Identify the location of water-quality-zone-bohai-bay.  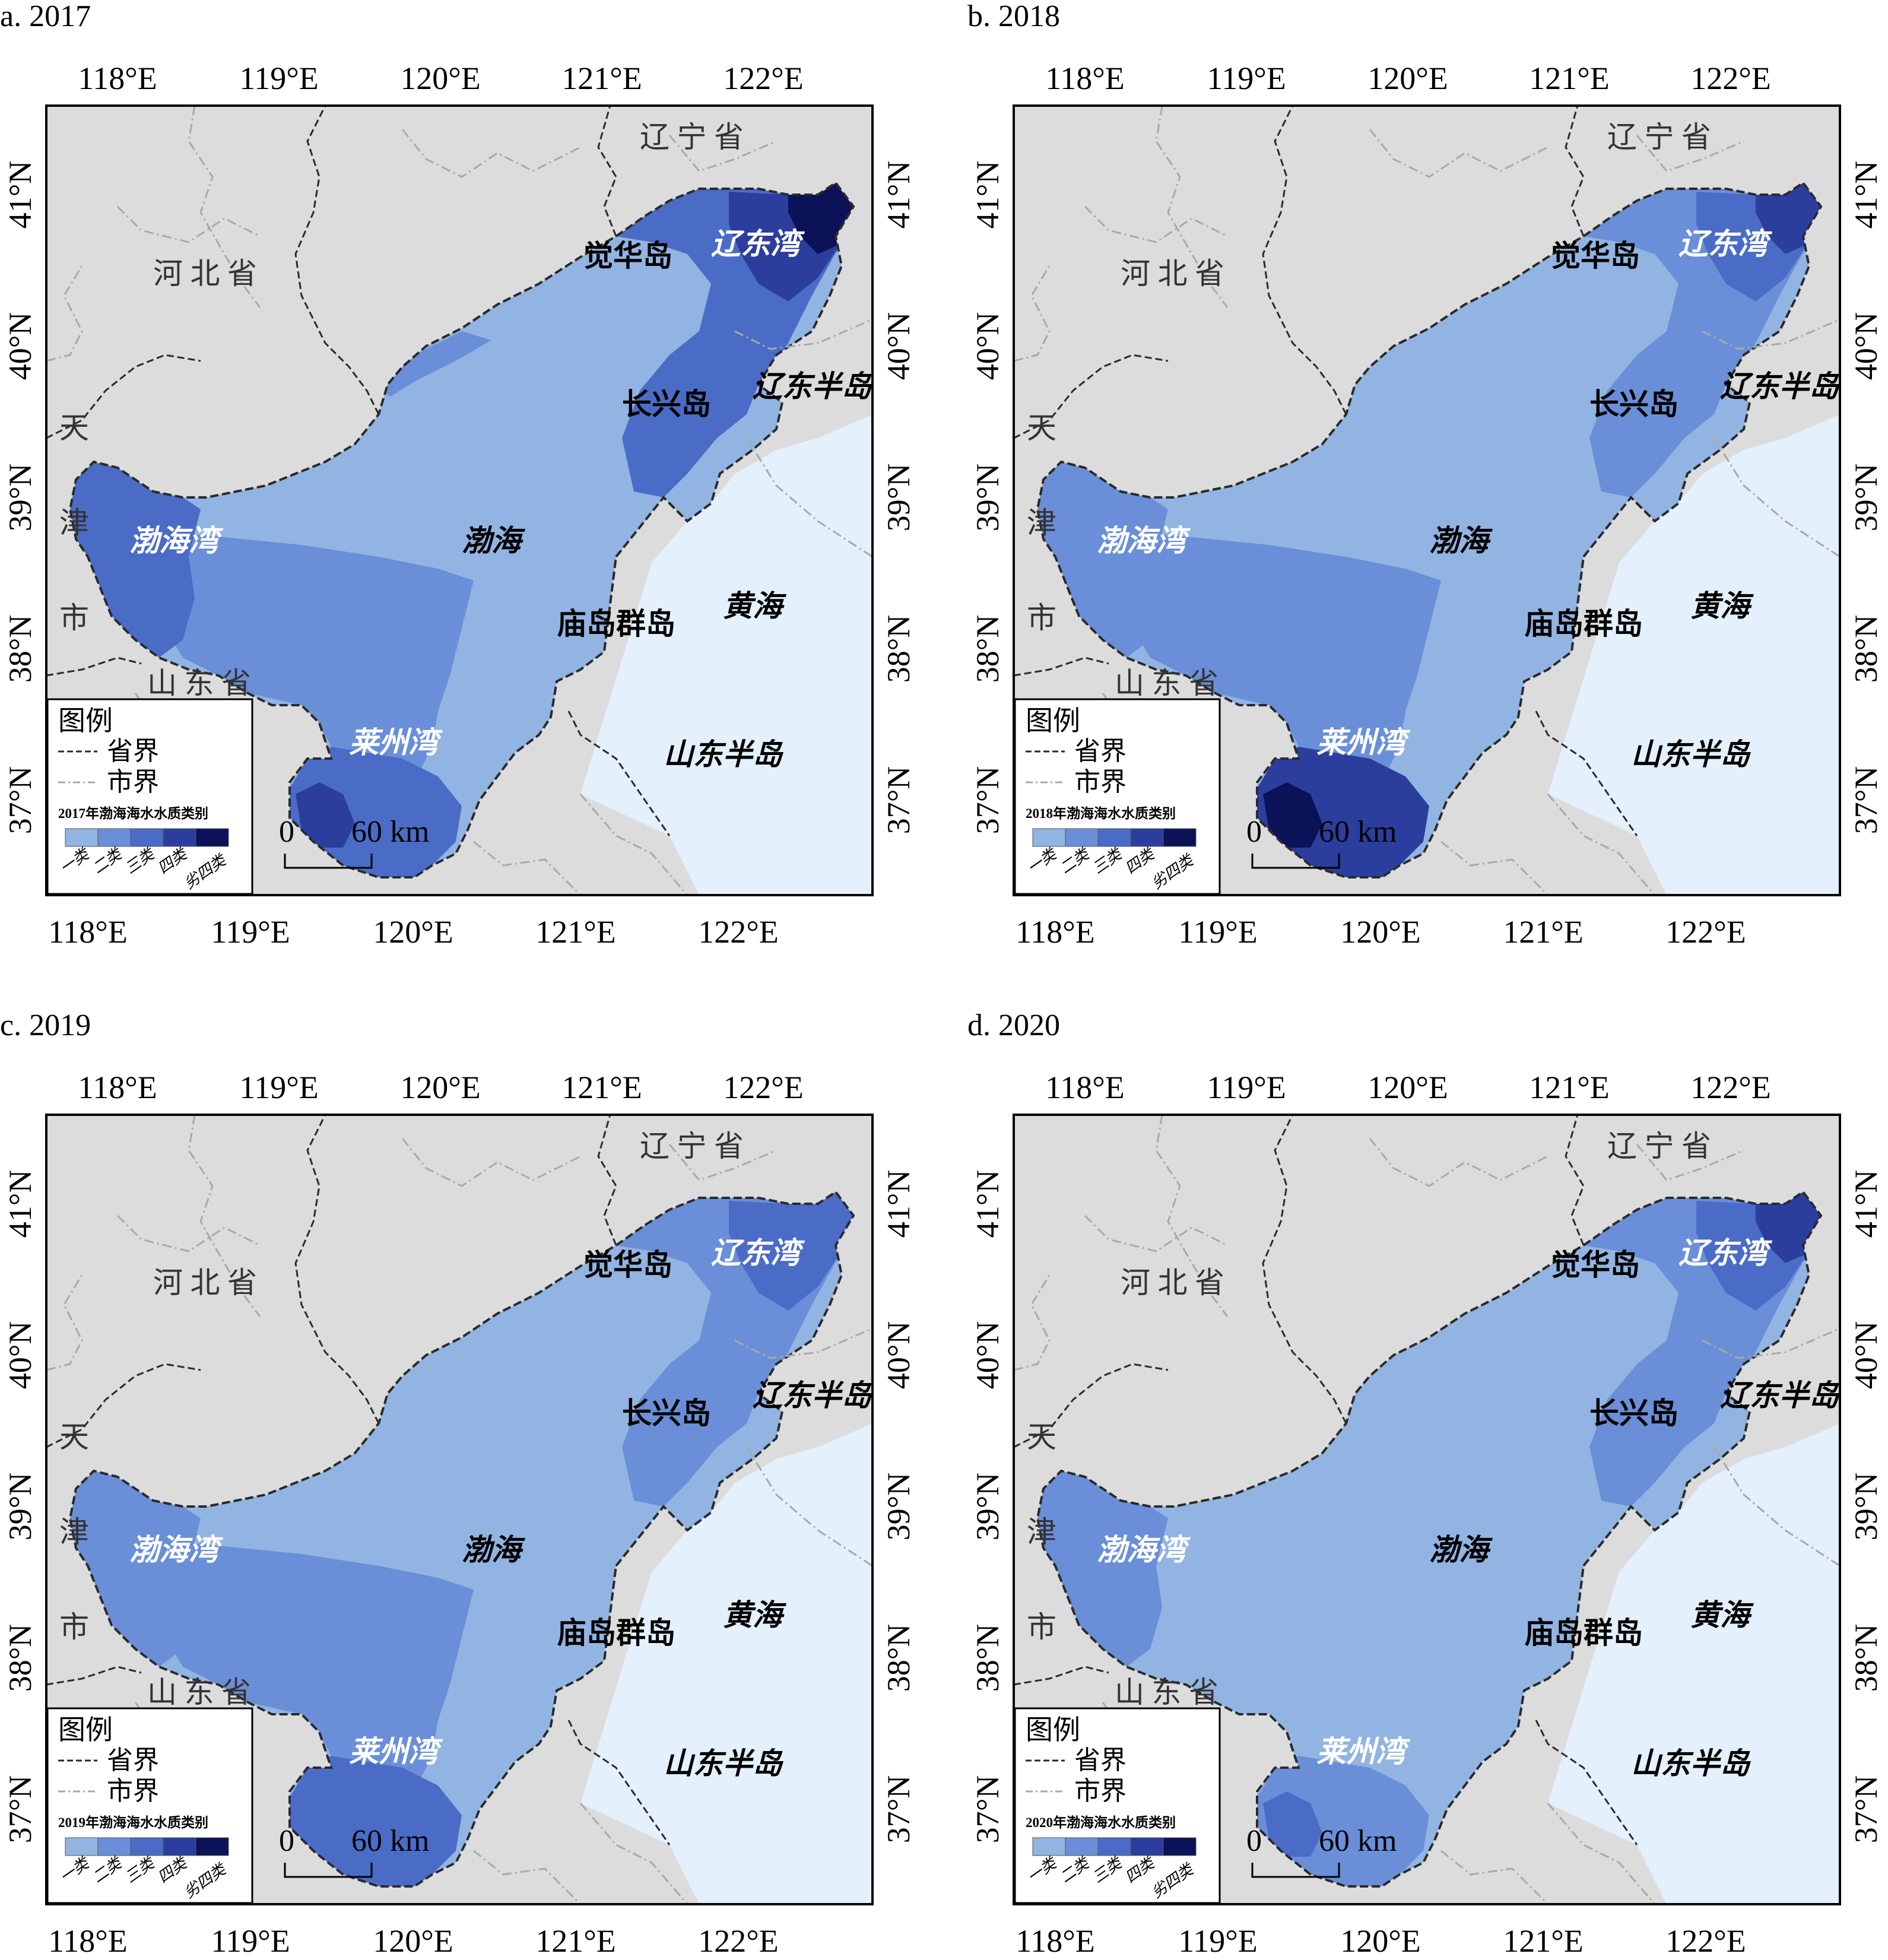
(1103, 1569).